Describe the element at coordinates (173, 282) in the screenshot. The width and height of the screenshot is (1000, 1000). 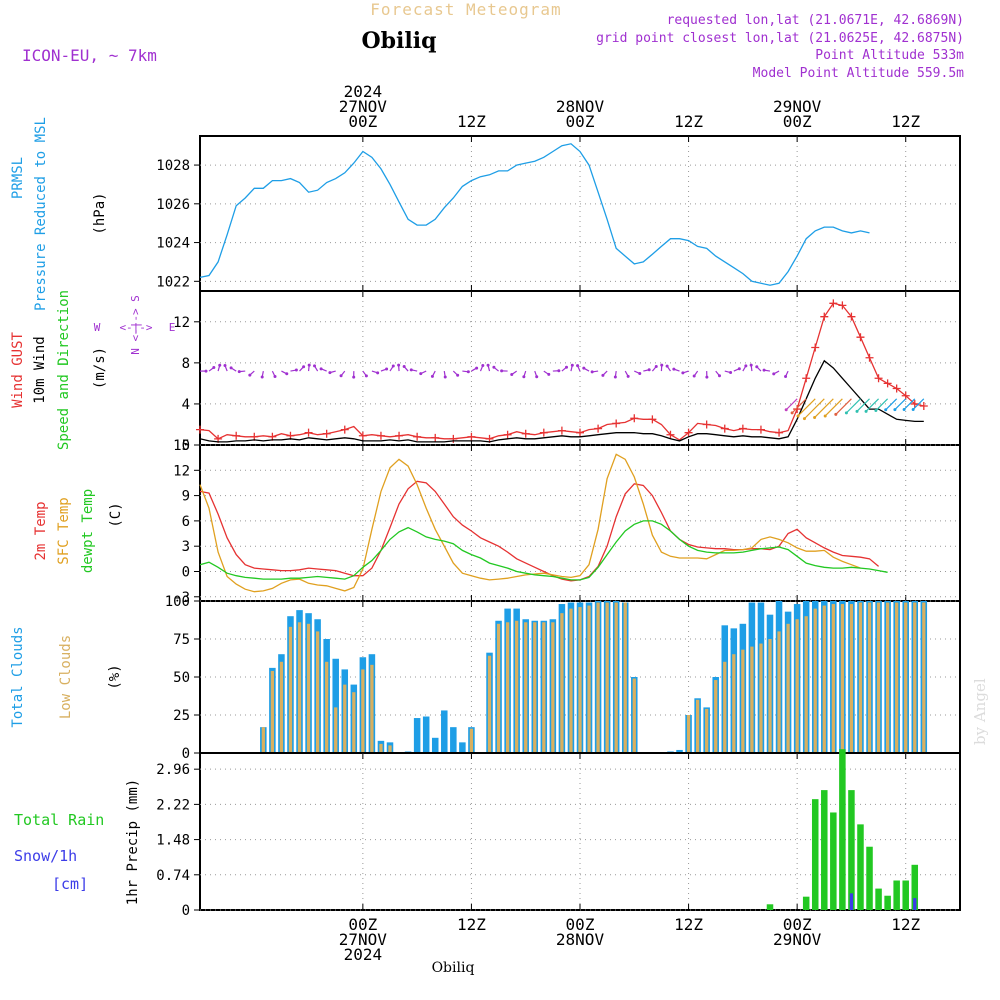
I see `pressure-ytick-label: 1022` at that location.